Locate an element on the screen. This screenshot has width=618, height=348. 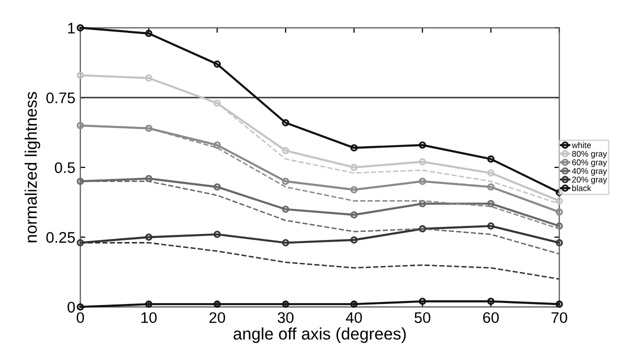
legend-label: 60% gray is located at coordinates (589, 163).